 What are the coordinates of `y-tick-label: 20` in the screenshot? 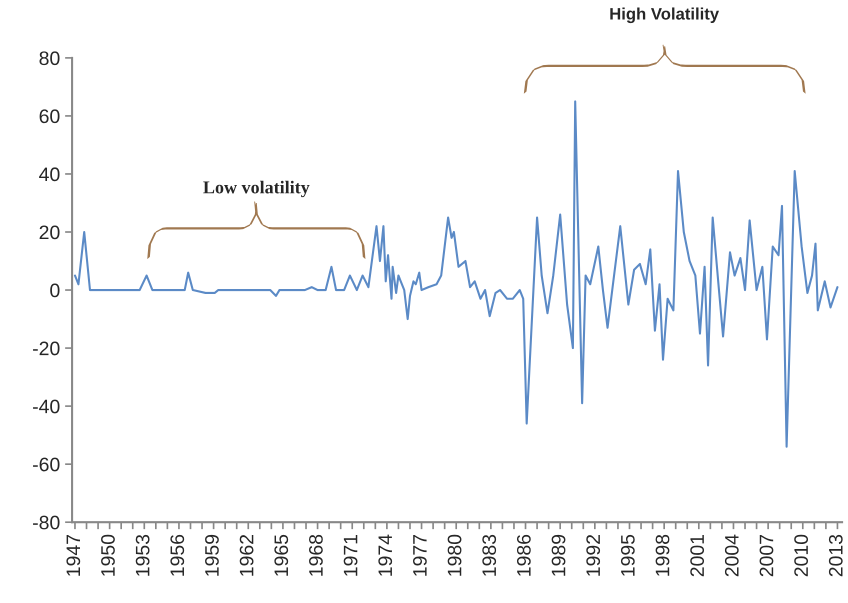 It's located at (50, 232).